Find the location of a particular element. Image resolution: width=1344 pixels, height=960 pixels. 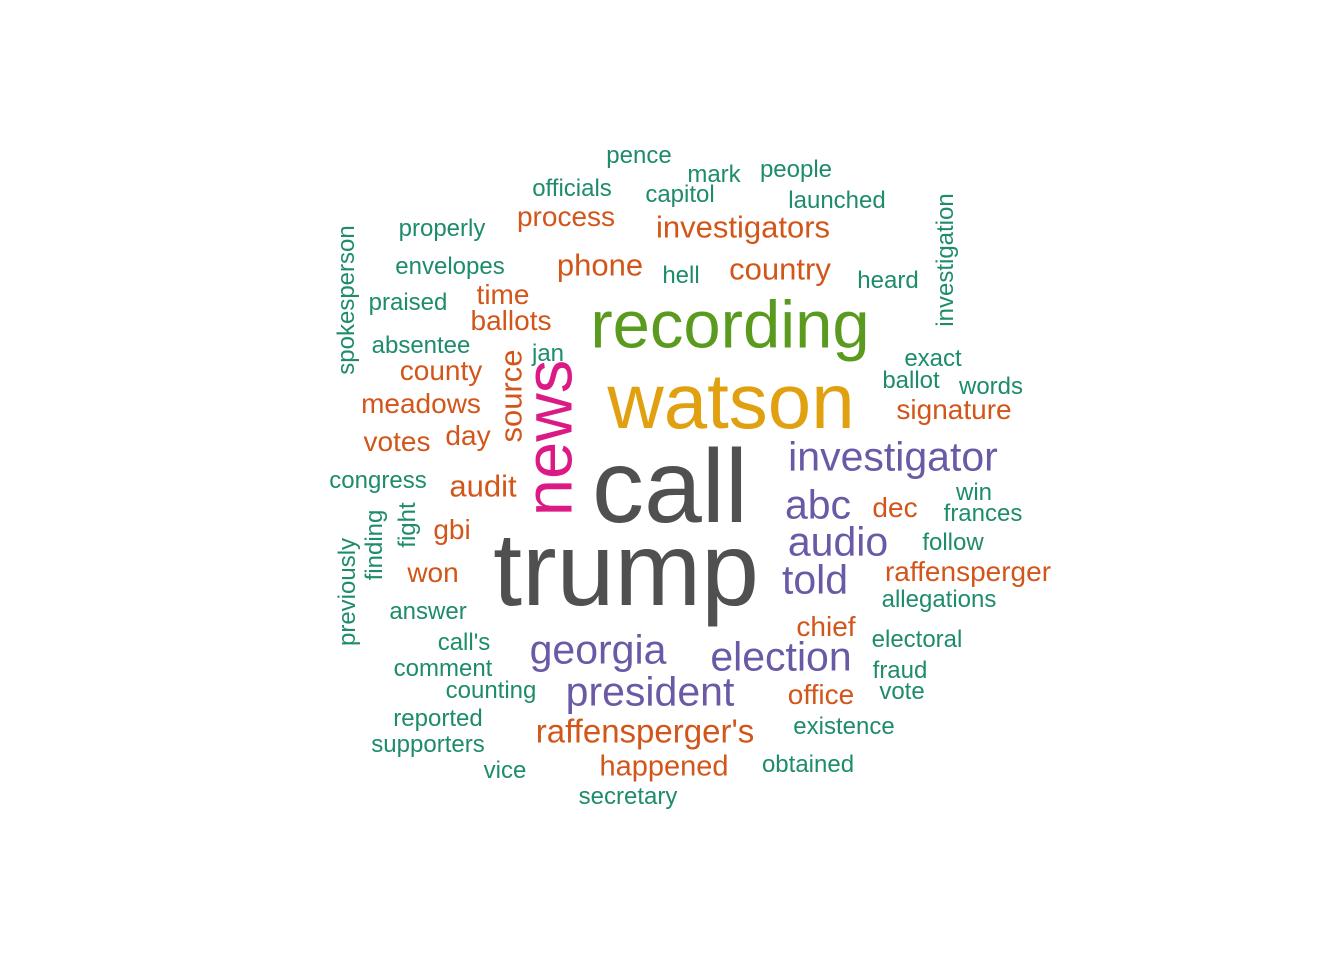

word-watson: watson is located at coordinates (731, 401).